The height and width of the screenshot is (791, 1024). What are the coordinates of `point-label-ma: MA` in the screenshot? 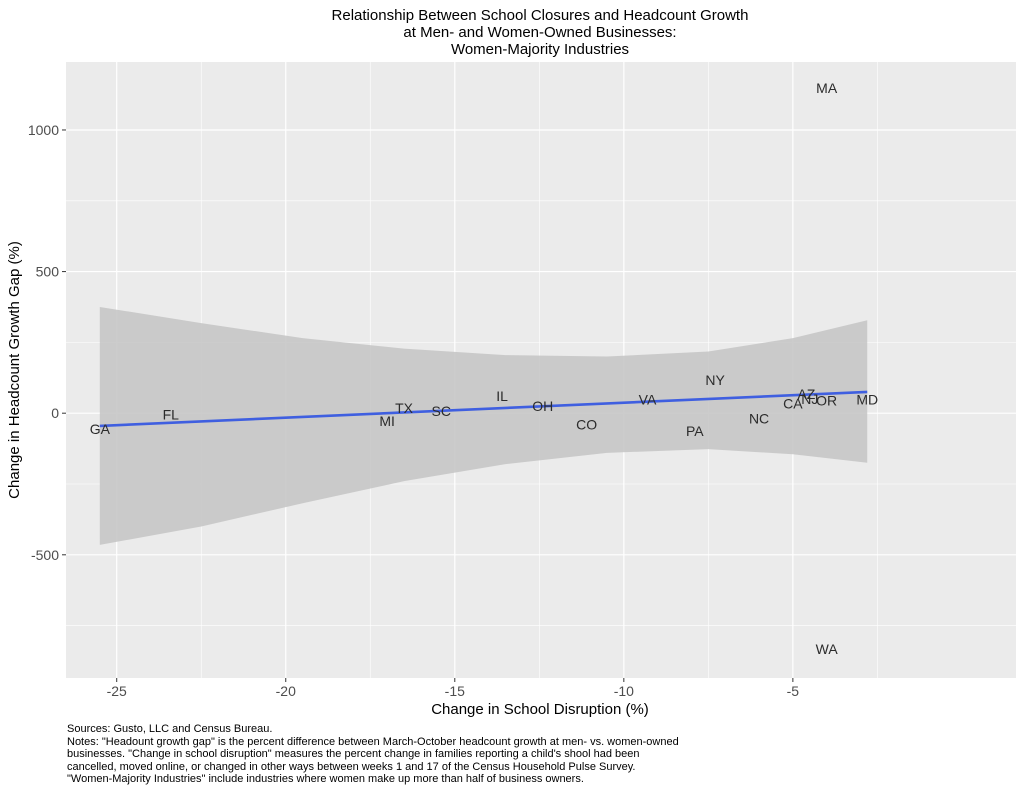 It's located at (827, 88).